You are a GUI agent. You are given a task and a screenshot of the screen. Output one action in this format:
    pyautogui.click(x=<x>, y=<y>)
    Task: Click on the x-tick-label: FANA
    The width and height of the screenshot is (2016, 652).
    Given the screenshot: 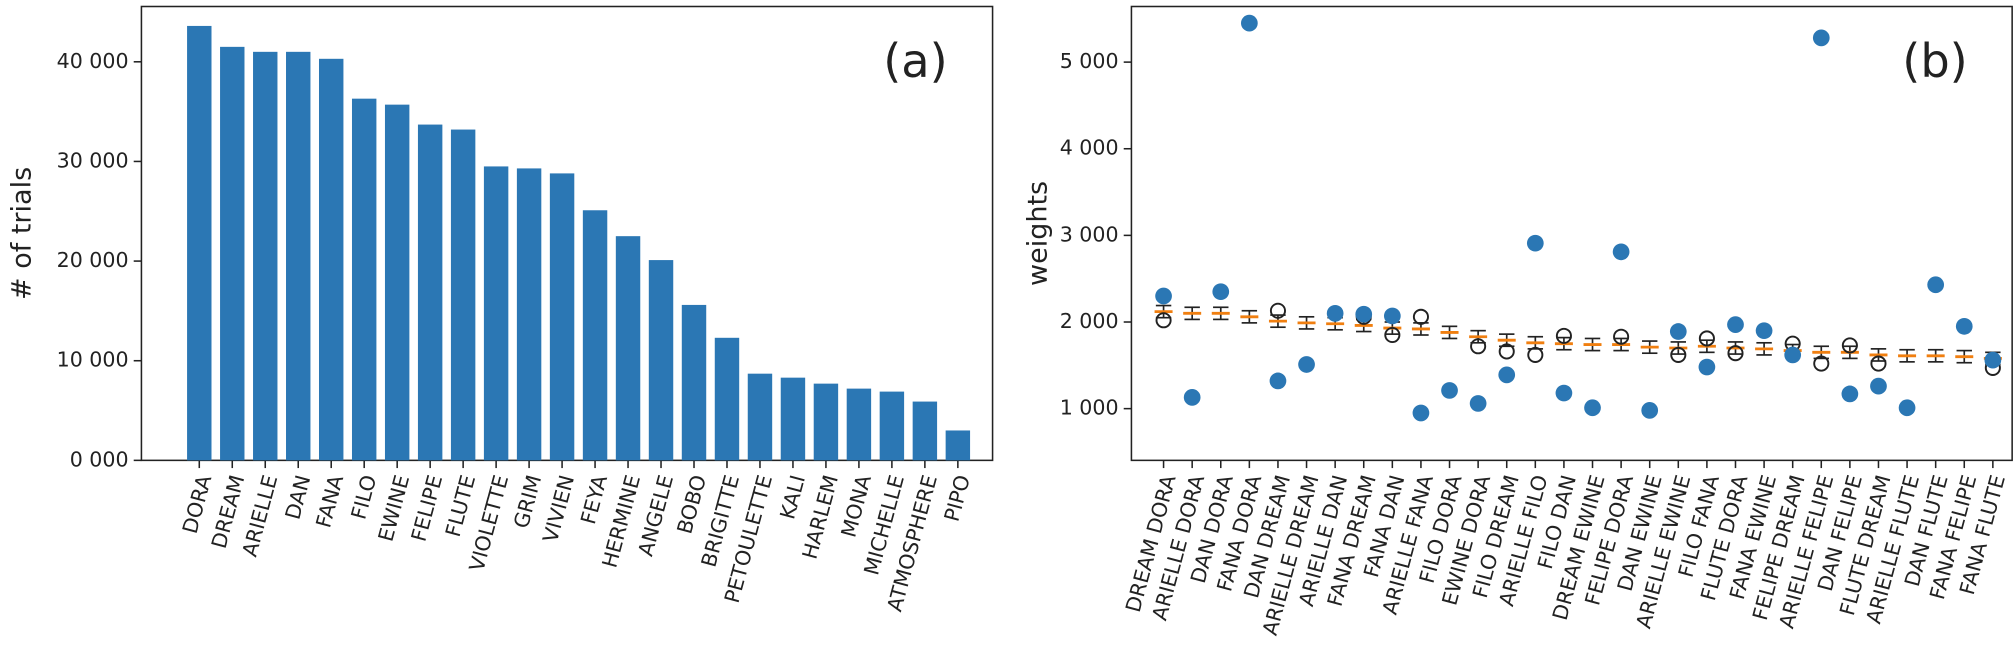 What is the action you would take?
    pyautogui.click(x=329, y=501)
    